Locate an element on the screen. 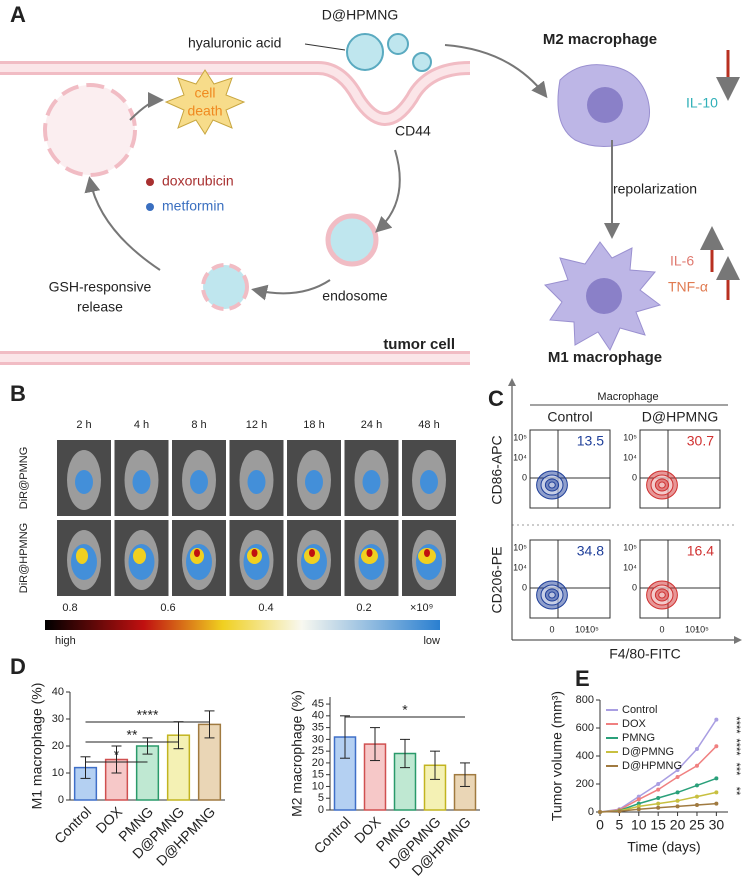 The height and width of the screenshot is (888, 751). hyaluronic-acid-label: hyaluronic acid is located at coordinates (234, 43).